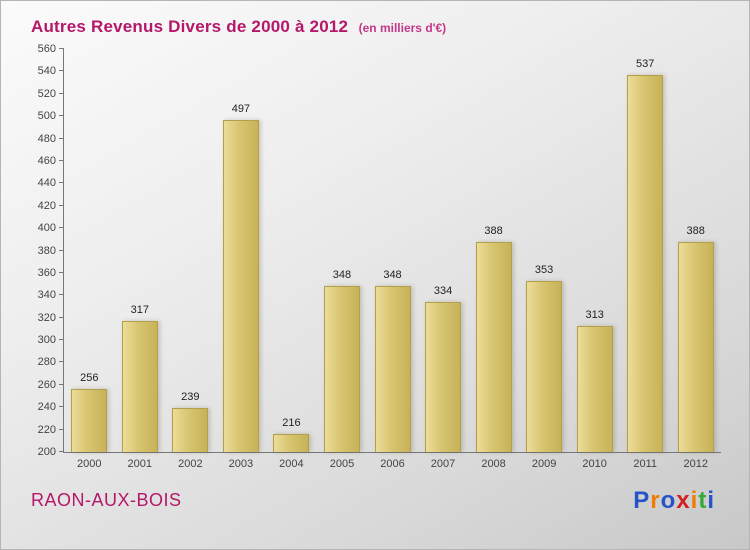 The height and width of the screenshot is (550, 750). Describe the element at coordinates (46, 49) in the screenshot. I see `y-axis-tick-label: 560` at that location.